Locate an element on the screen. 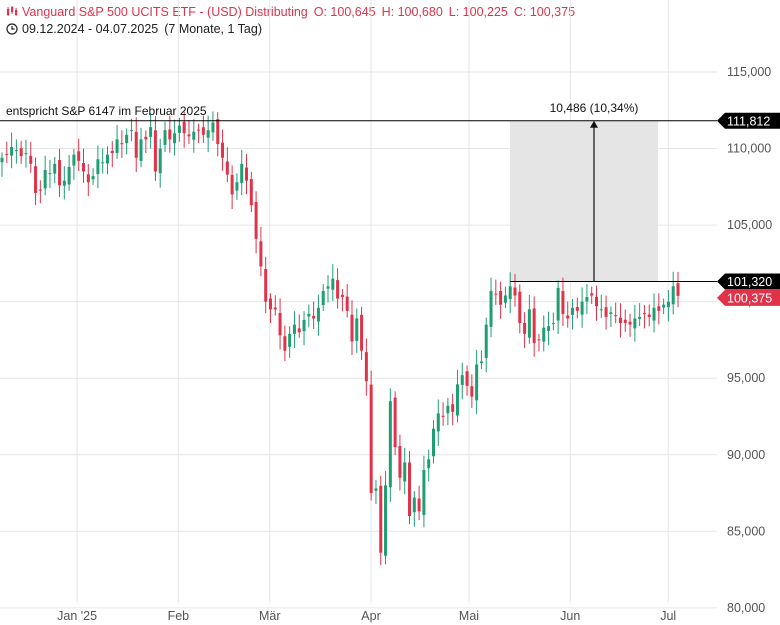  close-value: C: 100,375 is located at coordinates (544, 12).